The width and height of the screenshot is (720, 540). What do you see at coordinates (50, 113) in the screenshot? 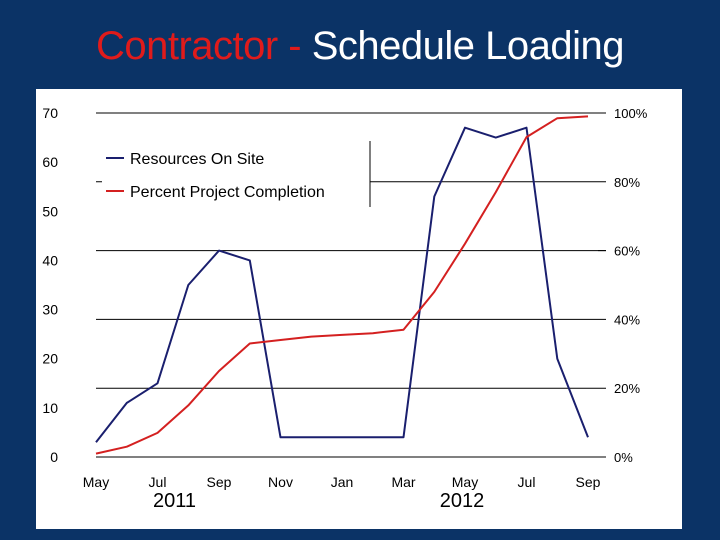
I see `left-axis-tick-label: 70` at bounding box center [50, 113].